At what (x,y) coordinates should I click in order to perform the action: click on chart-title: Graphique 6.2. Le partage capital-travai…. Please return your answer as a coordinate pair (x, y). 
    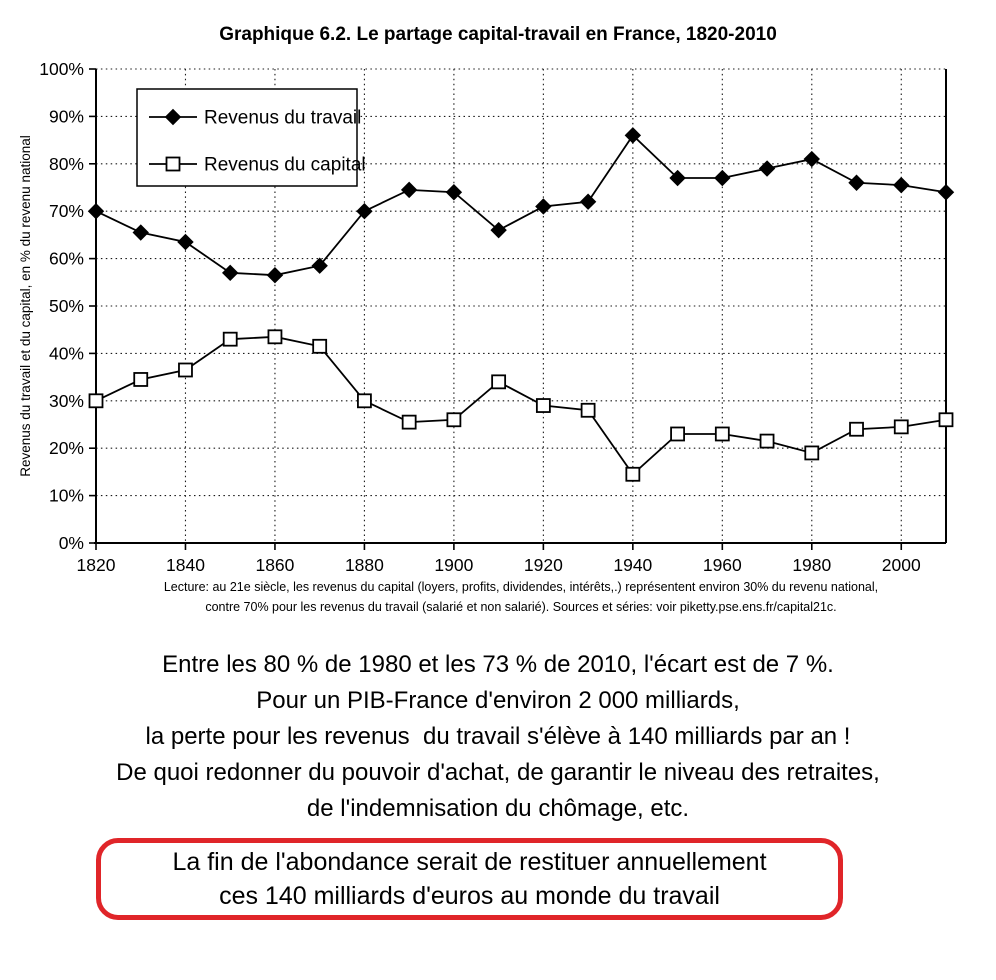
    Looking at the image, I should click on (498, 34).